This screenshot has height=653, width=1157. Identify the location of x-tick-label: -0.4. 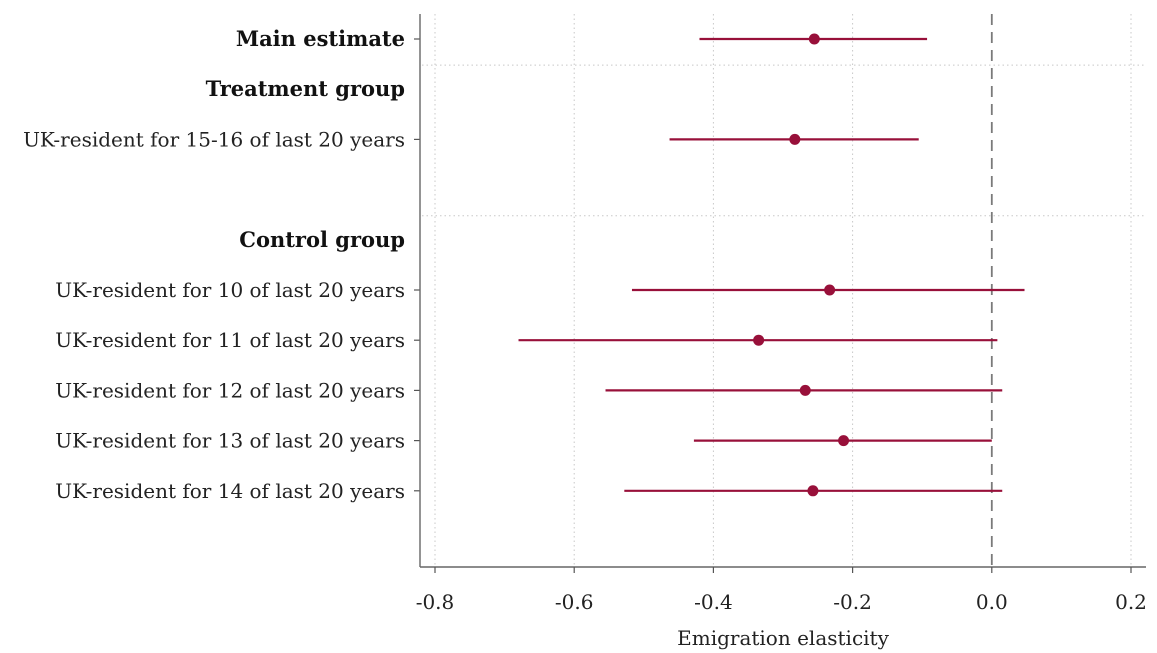
(713, 602).